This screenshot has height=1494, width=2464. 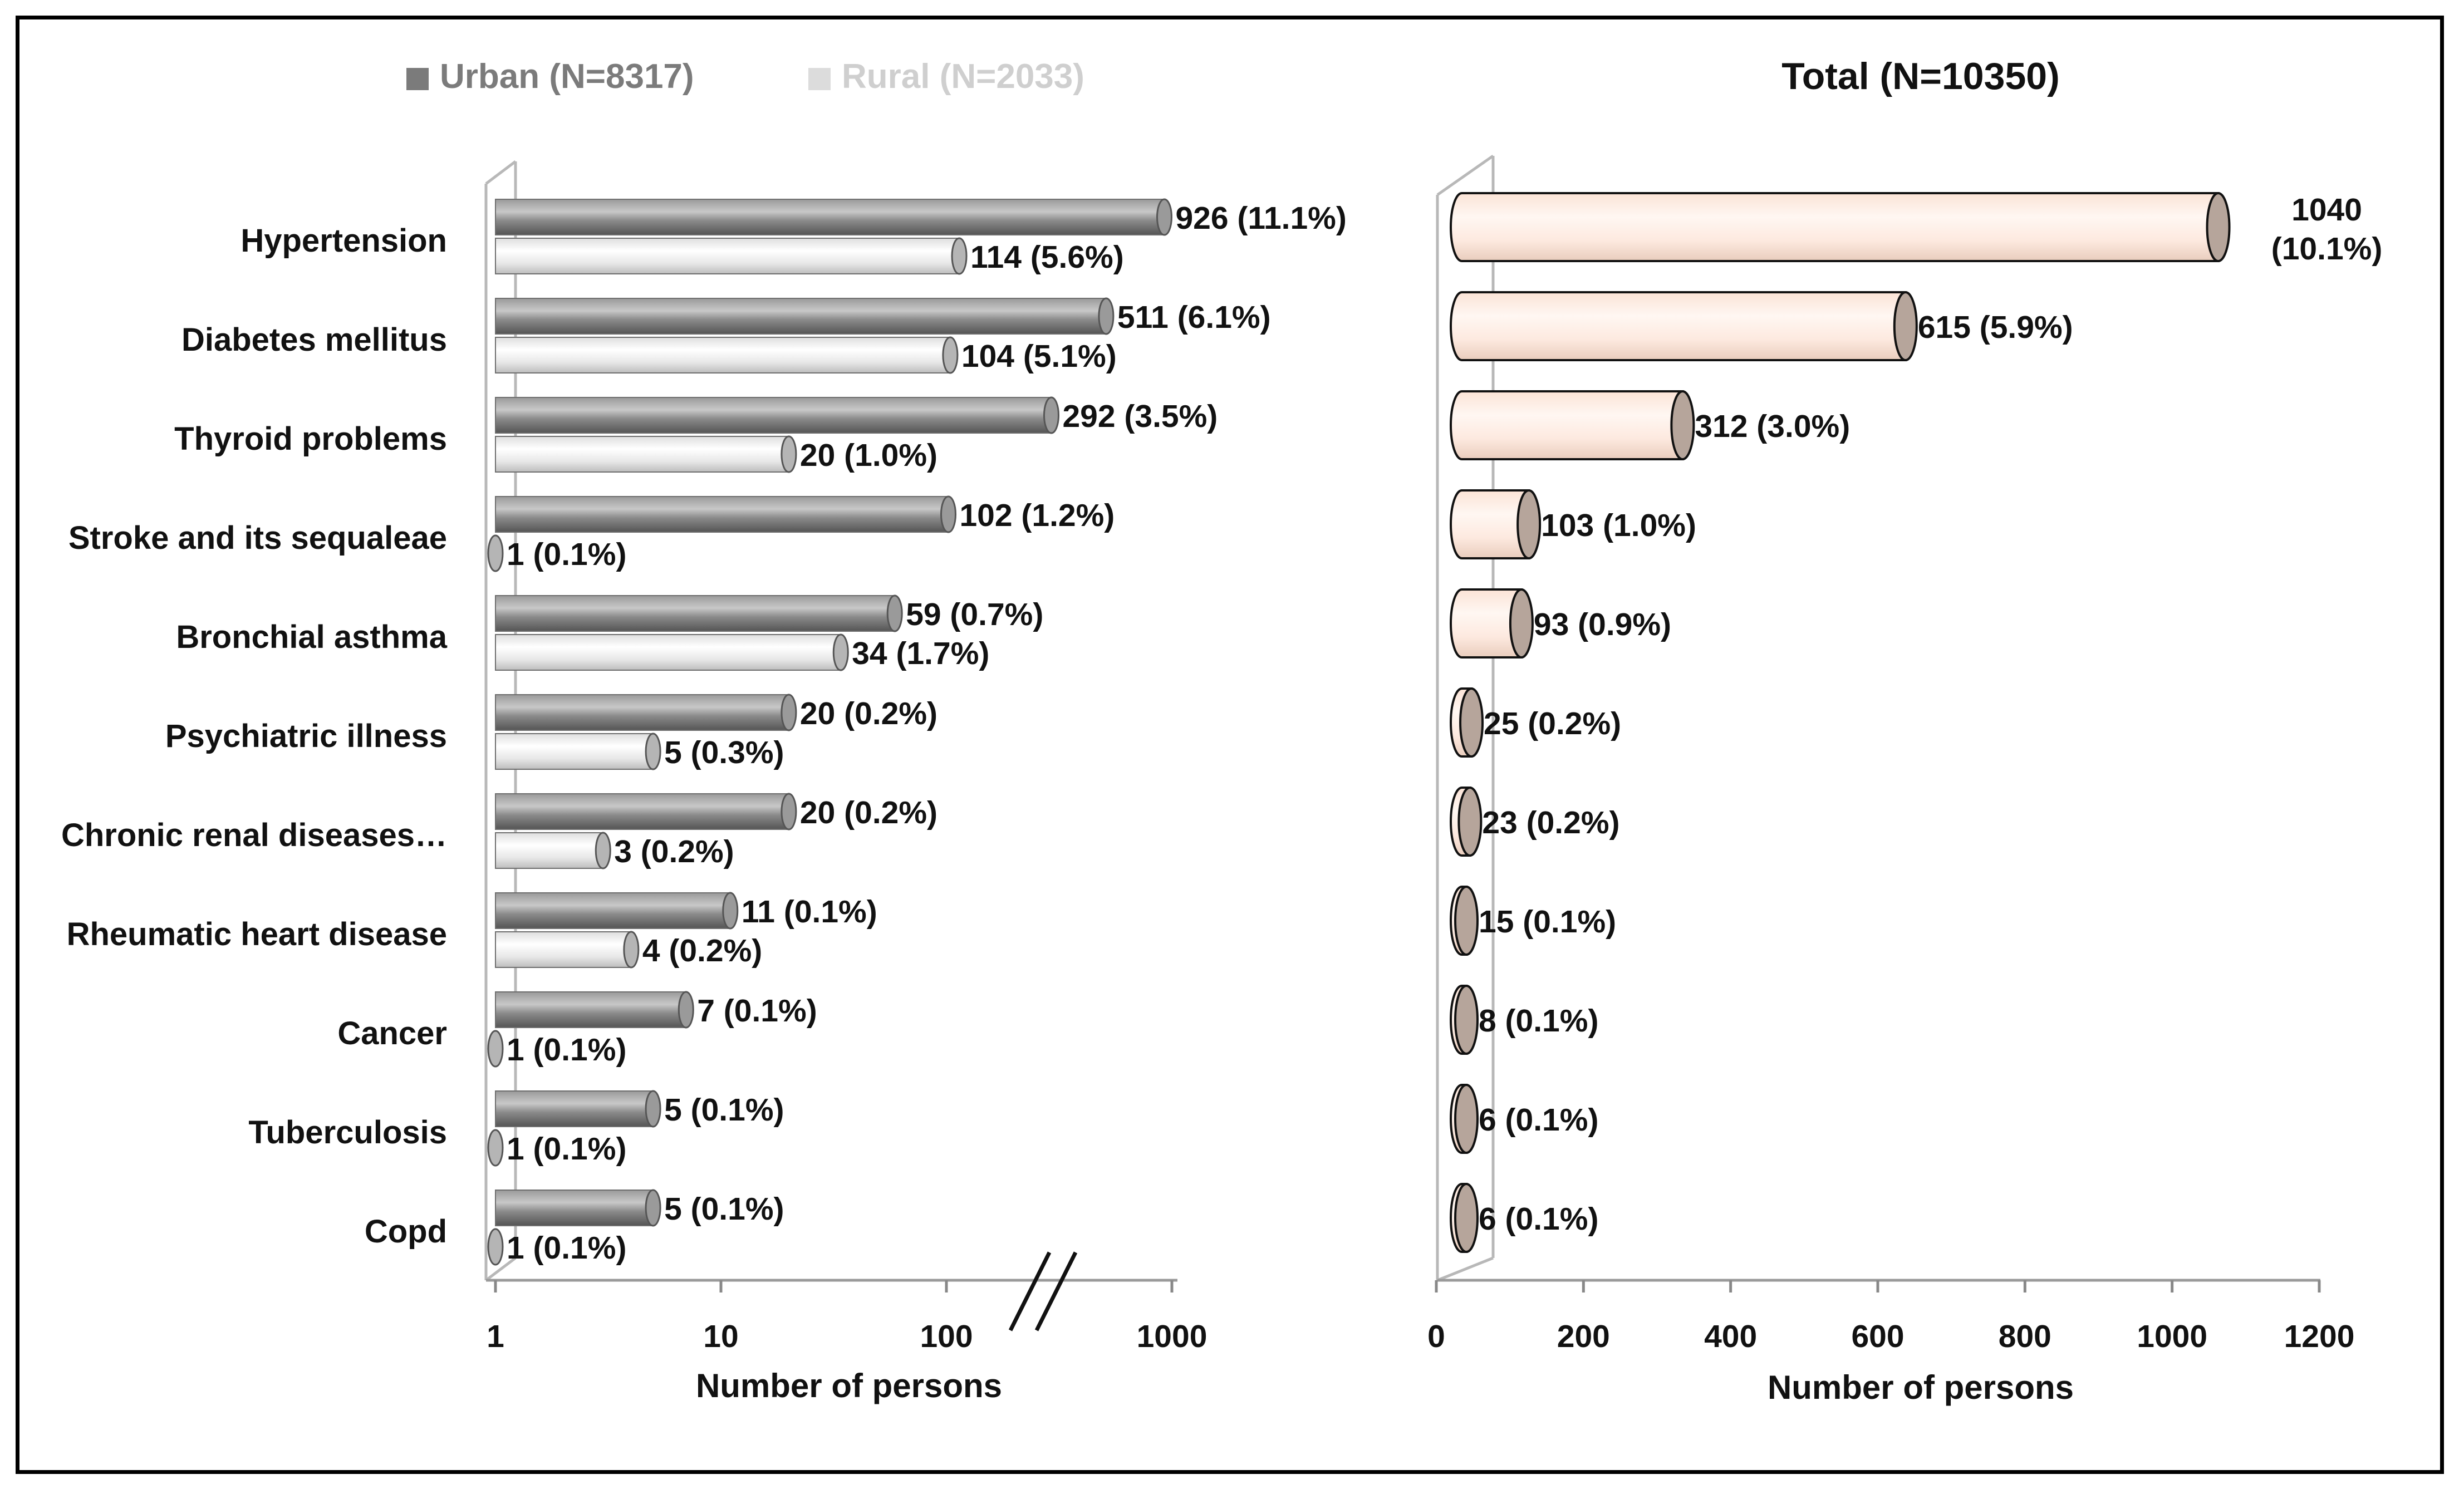 I want to click on data-label-urban-copd: 5 (0.1%), so click(x=724, y=1209).